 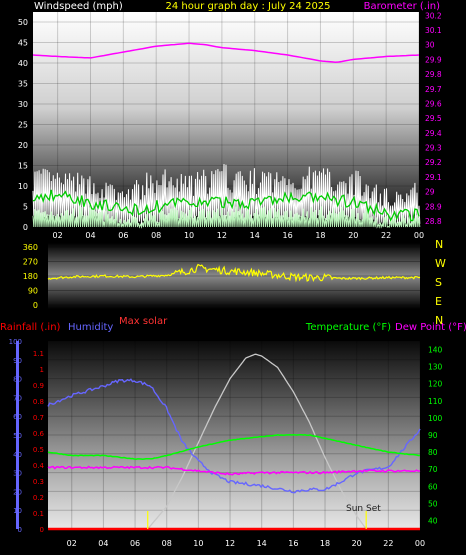 I want to click on wind-y-tick-label: 15, so click(x=23, y=166).